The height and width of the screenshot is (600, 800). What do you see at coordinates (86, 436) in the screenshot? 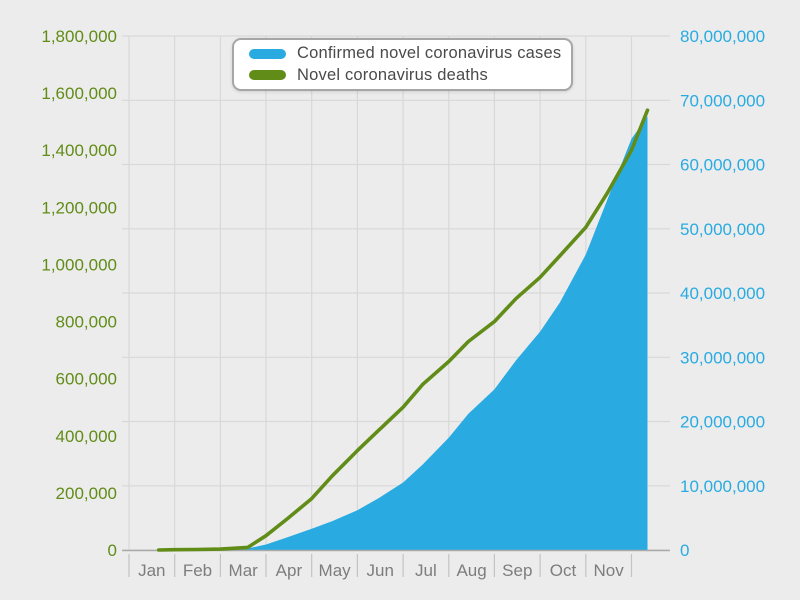
I see `left-axis-tick-label: 400,000` at bounding box center [86, 436].